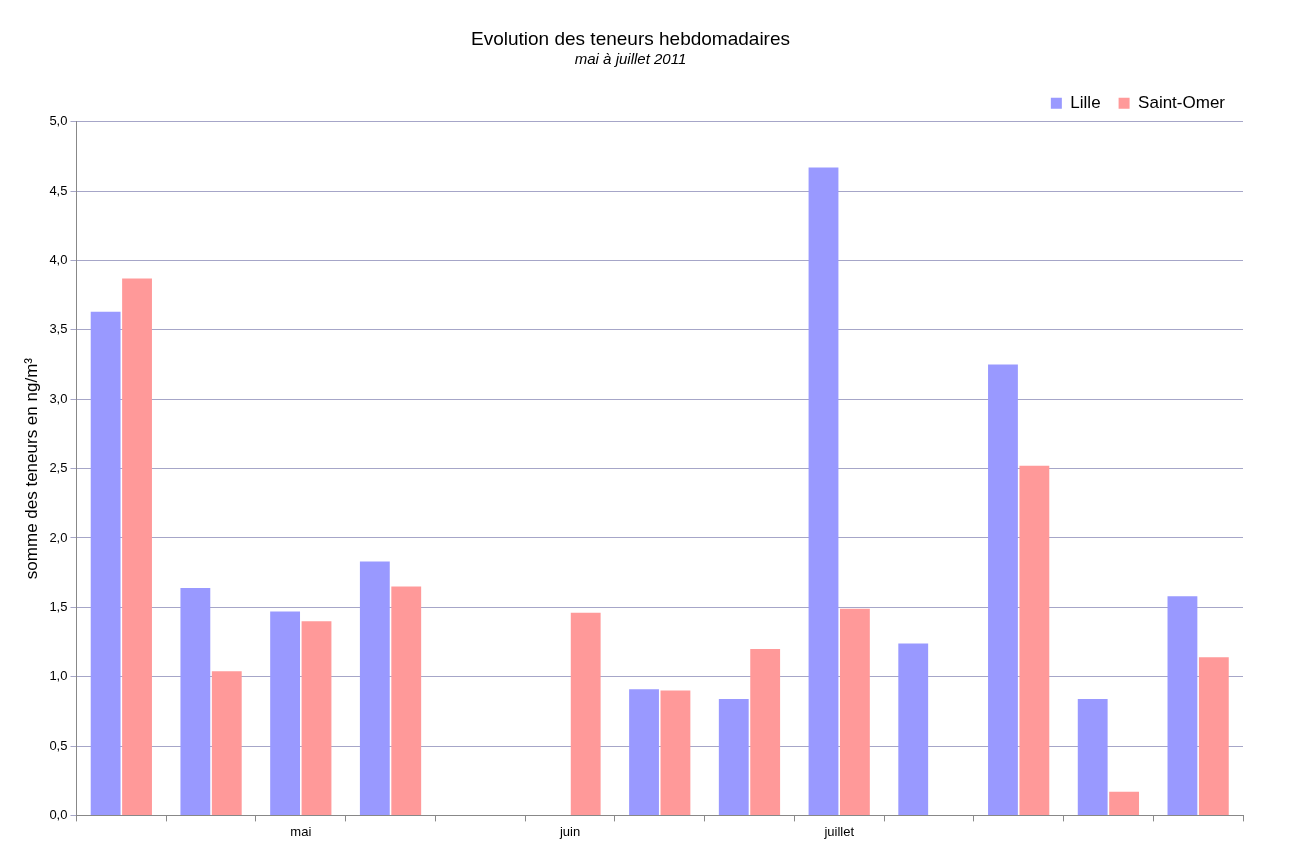 This screenshot has width=1301, height=859. What do you see at coordinates (839, 831) in the screenshot?
I see `x-tick-label: juillet` at bounding box center [839, 831].